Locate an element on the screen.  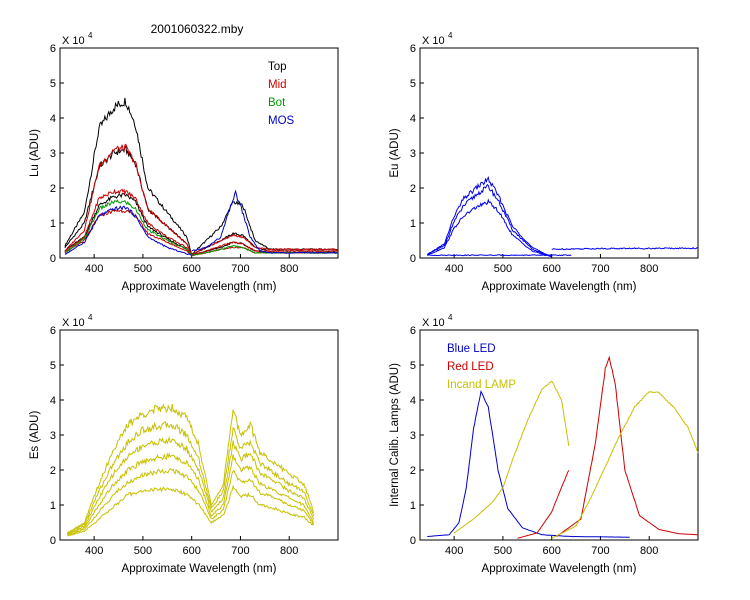
y-tick-label-eu: 6 is located at coordinates (413, 49).